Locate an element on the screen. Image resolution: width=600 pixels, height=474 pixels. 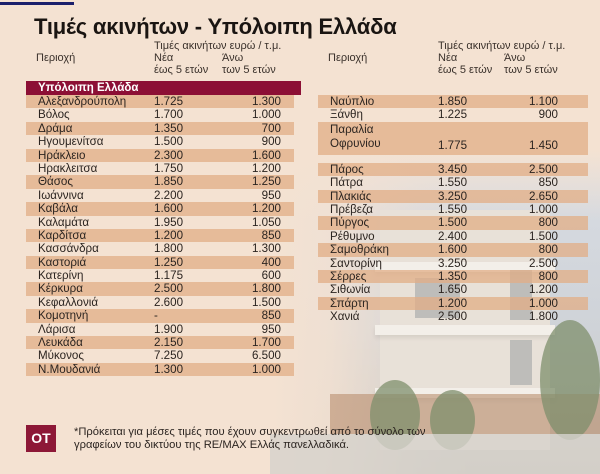
table-row: Ν.Μουδανιά 1.300 1.000 is located at coordinates (160, 369).